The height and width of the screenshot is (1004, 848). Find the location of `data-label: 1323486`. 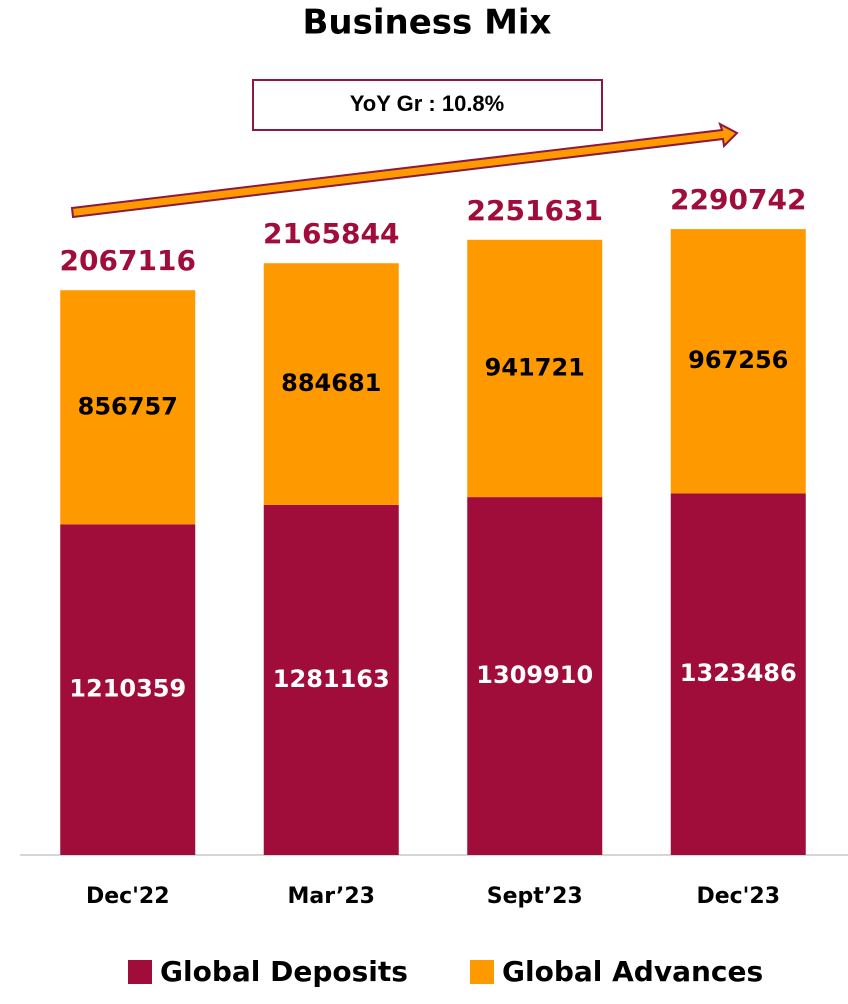

data-label: 1323486 is located at coordinates (738, 673).